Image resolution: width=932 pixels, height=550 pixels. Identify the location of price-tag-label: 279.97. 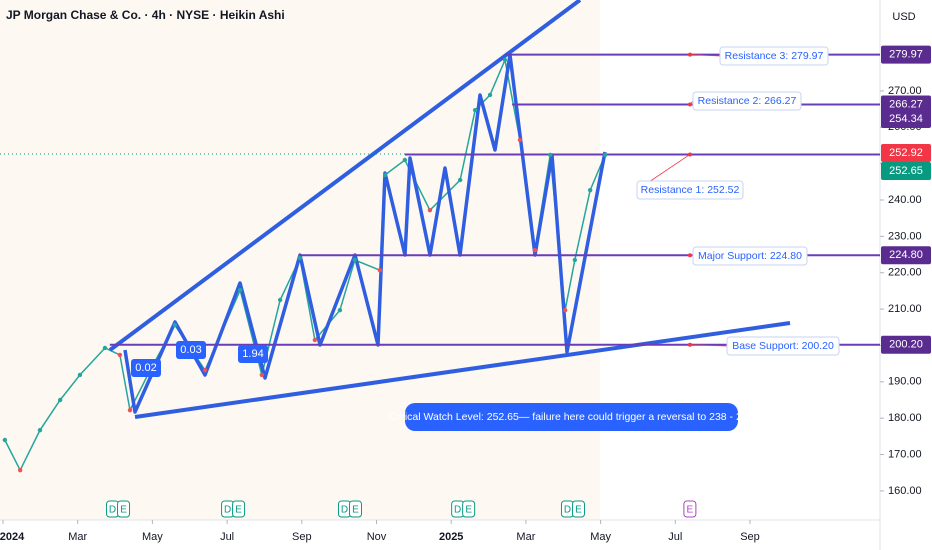
(906, 55).